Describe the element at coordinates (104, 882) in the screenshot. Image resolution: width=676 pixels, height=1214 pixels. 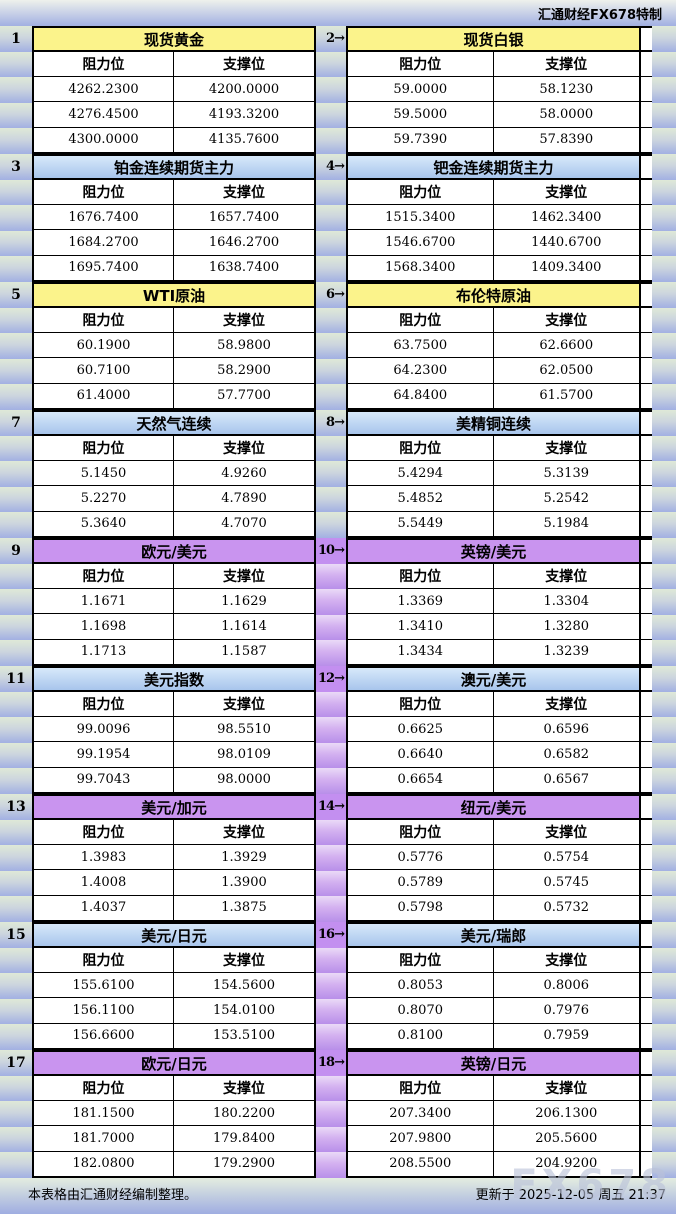
I see `resistance-value: 1.4008` at that location.